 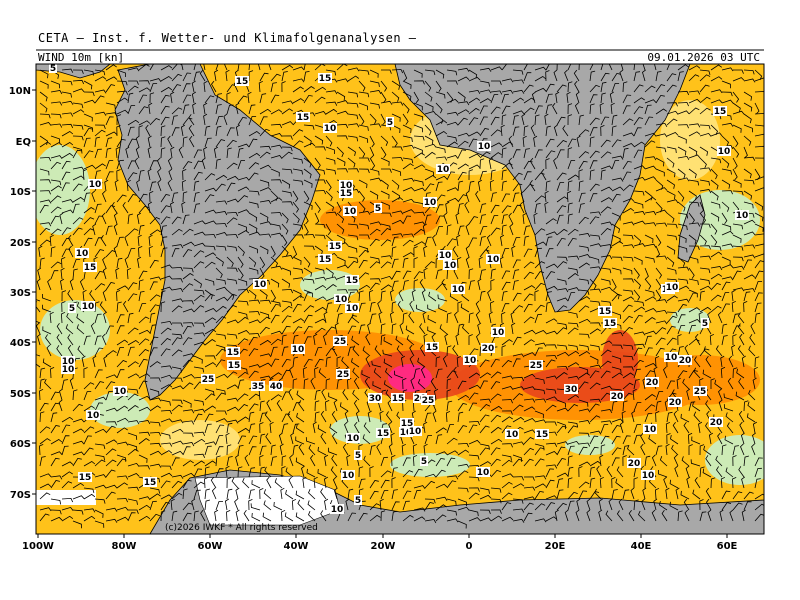 What do you see at coordinates (120, 392) in the screenshot?
I see `wind-speed-label: 10` at bounding box center [120, 392].